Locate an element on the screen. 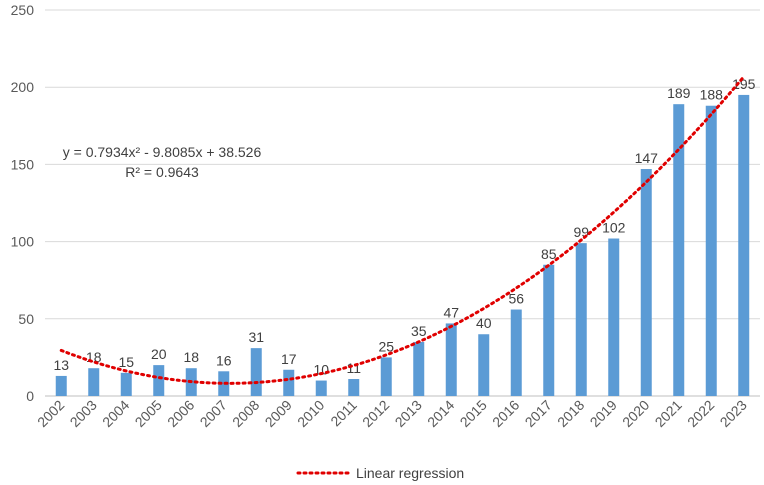 This screenshot has width=764, height=485. x-tick-label: 2007 is located at coordinates (213, 413).